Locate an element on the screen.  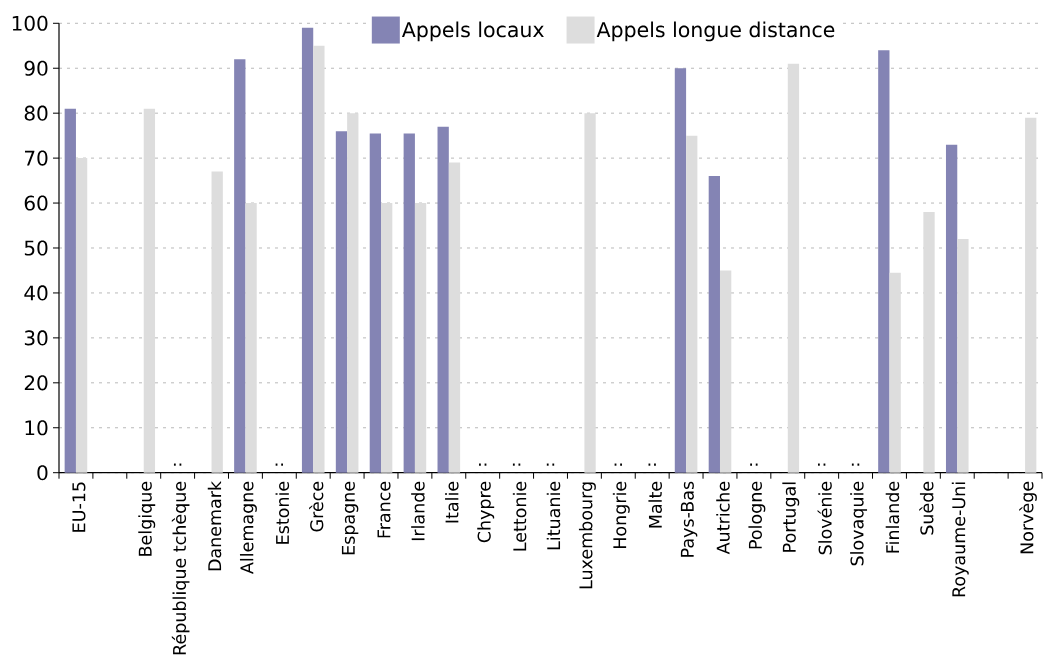
x-tick-label: Pologne is located at coordinates (757, 515).